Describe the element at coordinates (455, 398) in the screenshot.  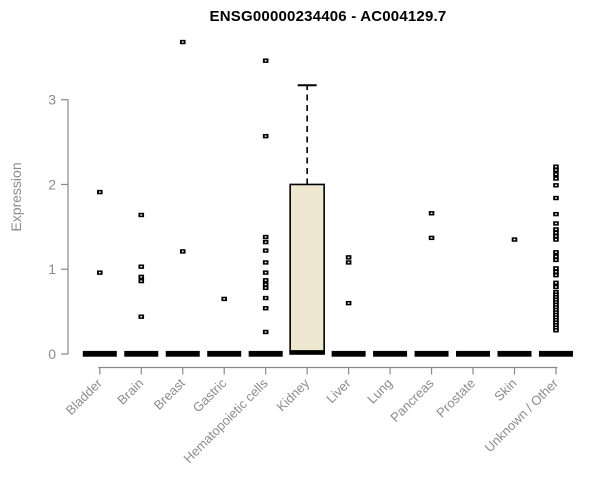
I see `x-tick-label: Prostate` at that location.